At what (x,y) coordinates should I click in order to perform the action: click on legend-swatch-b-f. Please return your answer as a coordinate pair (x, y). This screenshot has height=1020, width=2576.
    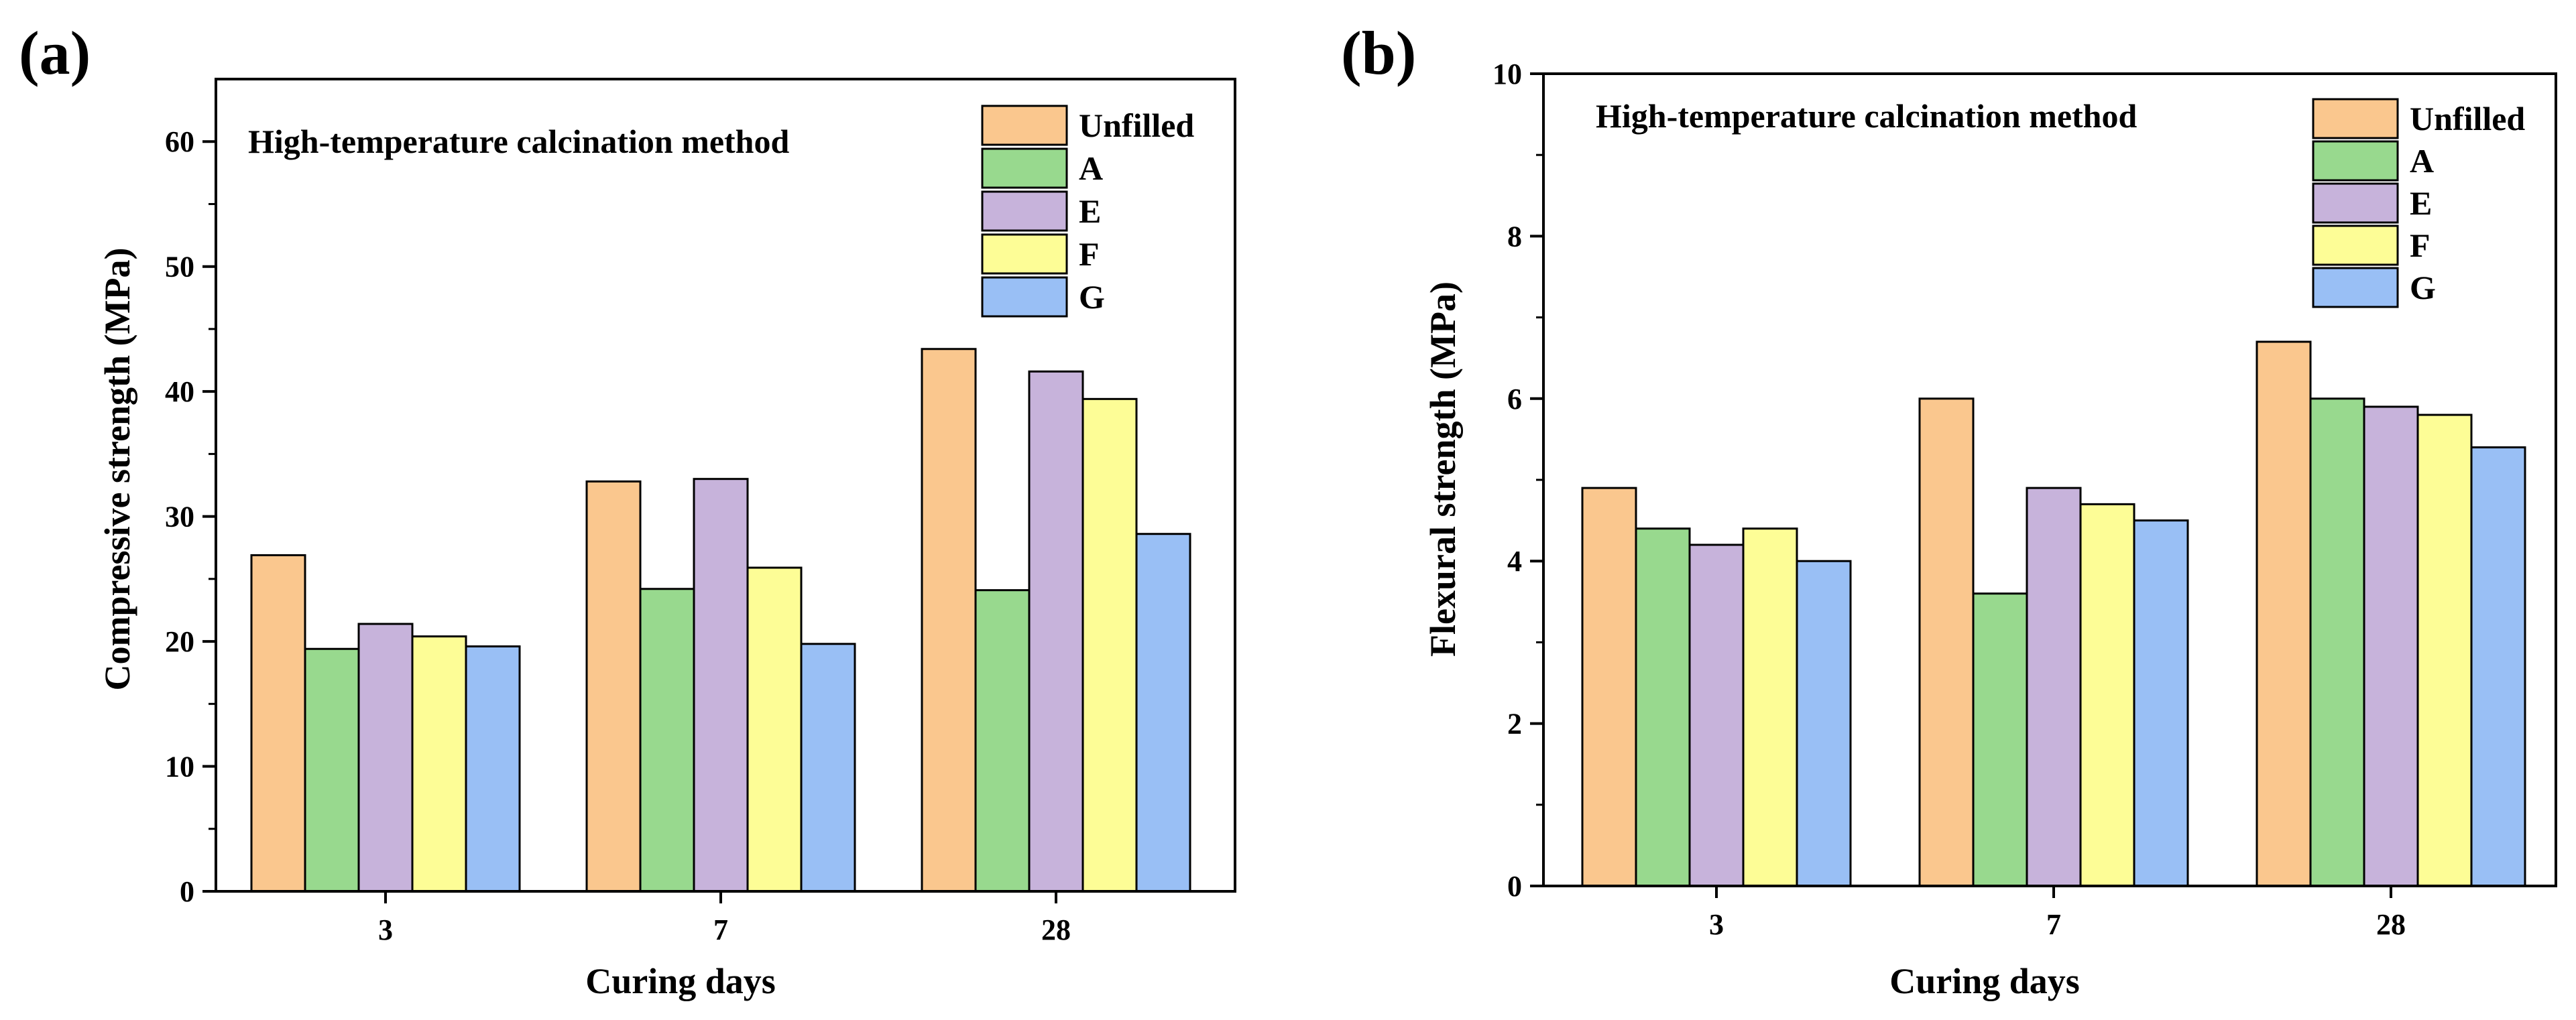
    Looking at the image, I should click on (2355, 245).